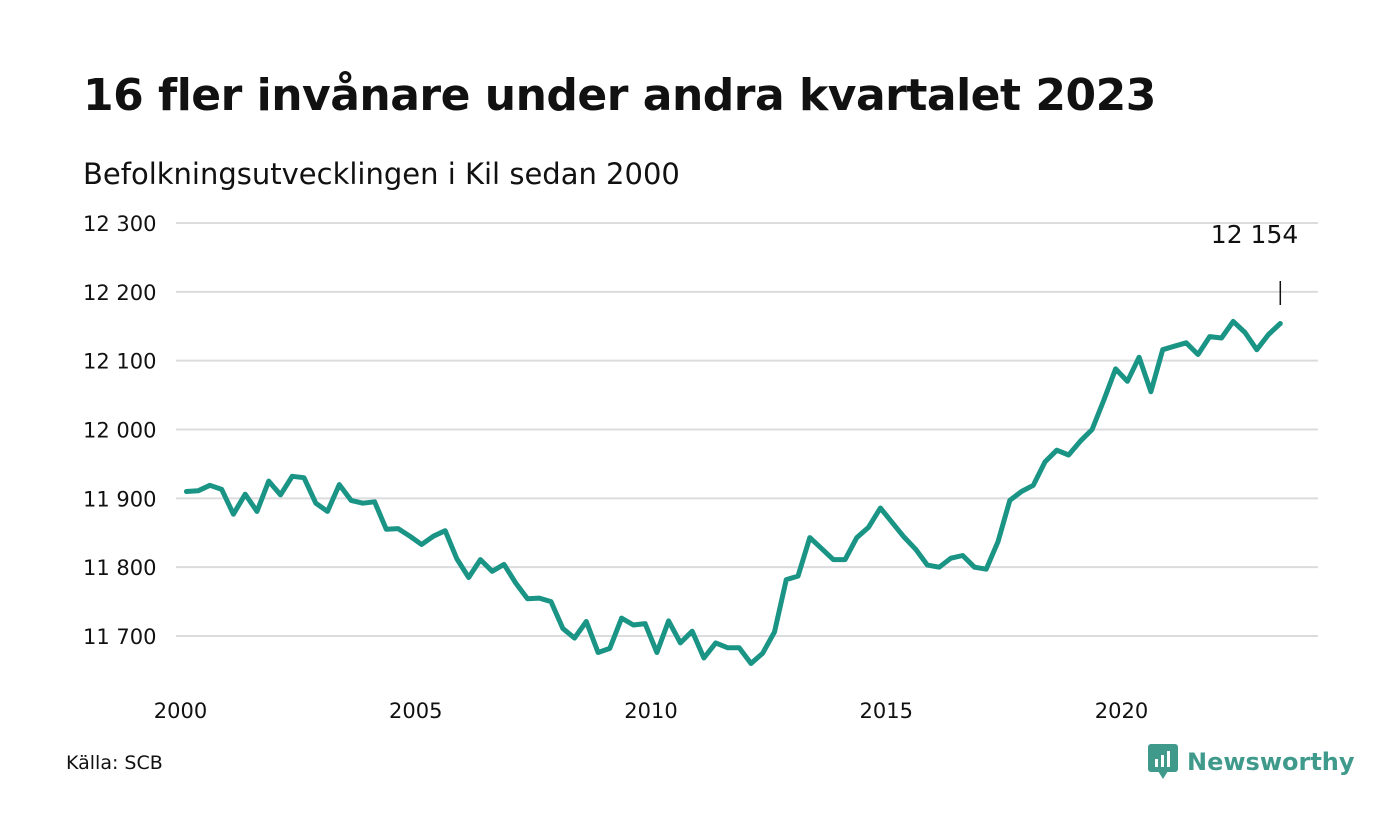 The image size is (1400, 840). Describe the element at coordinates (1254, 234) in the screenshot. I see `annotation-label: 12 154` at that location.